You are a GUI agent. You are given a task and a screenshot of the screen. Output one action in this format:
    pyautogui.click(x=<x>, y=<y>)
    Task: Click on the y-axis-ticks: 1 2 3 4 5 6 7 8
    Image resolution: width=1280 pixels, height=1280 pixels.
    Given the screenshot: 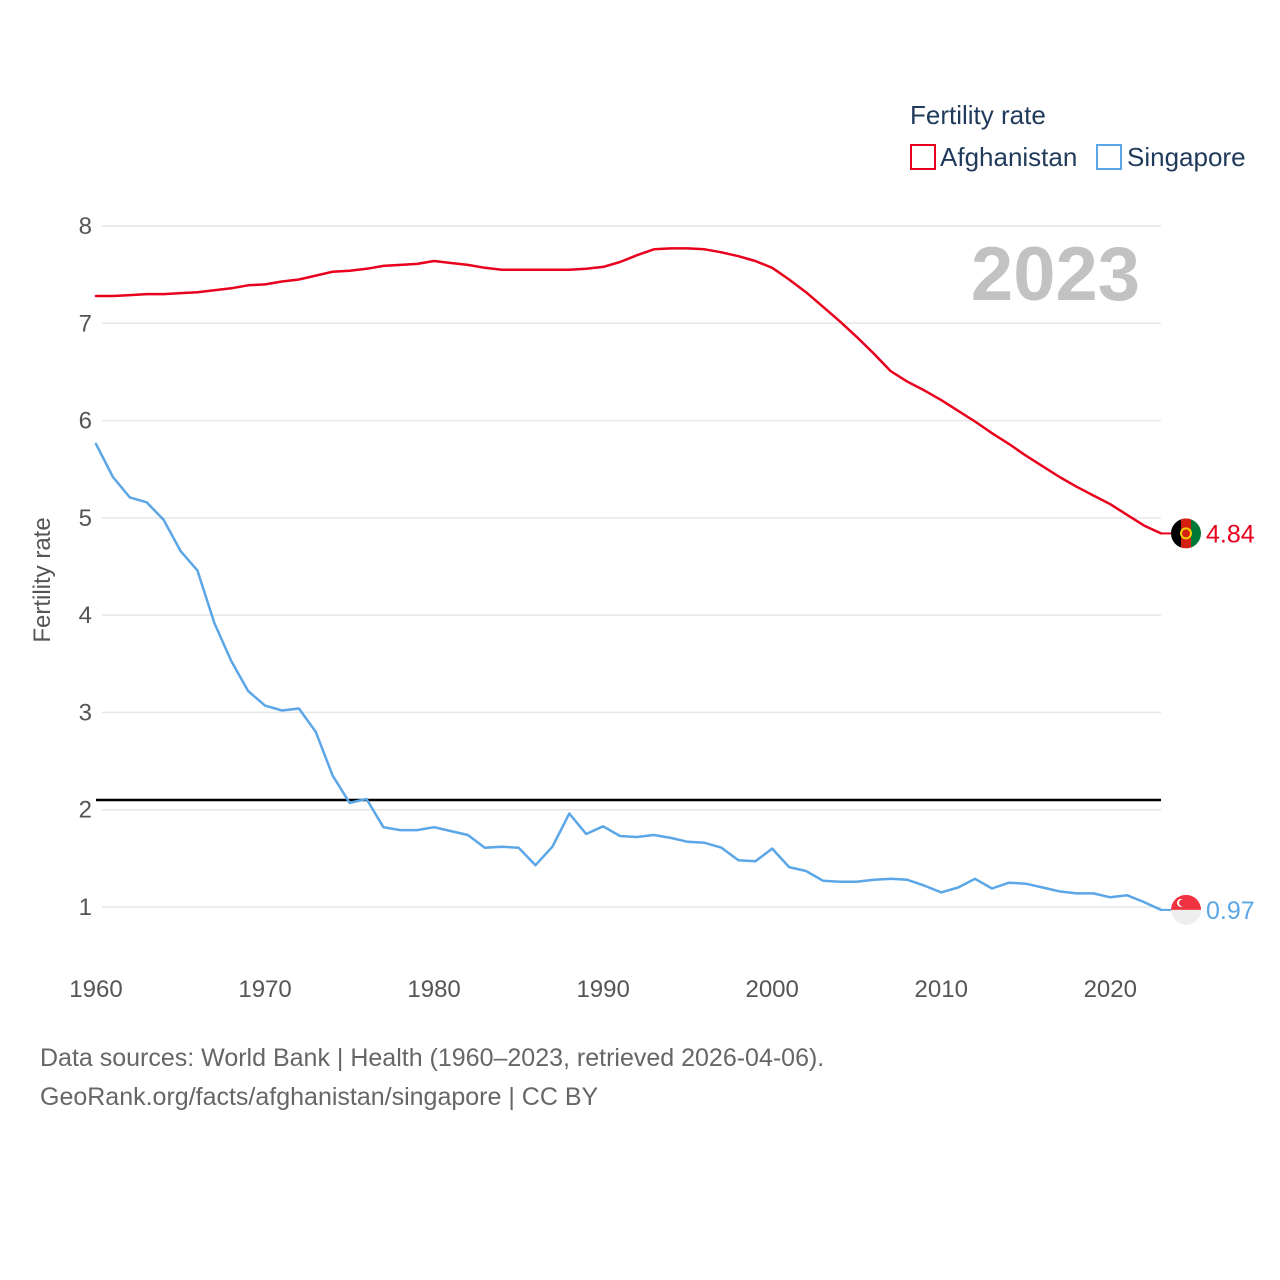 What is the action you would take?
    pyautogui.click(x=85, y=567)
    